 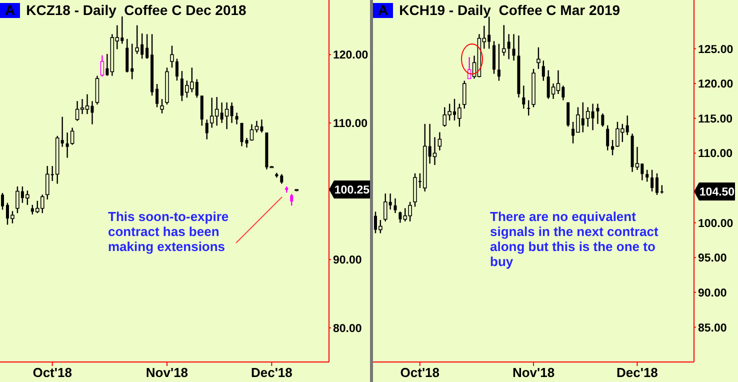 What do you see at coordinates (347, 328) in the screenshot?
I see `y-tick-label: 80.00` at bounding box center [347, 328].